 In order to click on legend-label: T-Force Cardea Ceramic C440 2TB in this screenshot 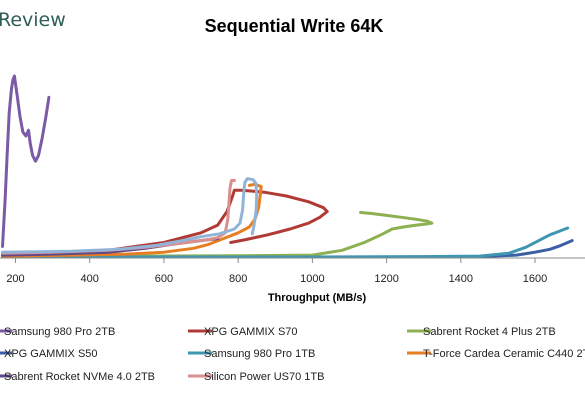, I will do `click(504, 354)`.